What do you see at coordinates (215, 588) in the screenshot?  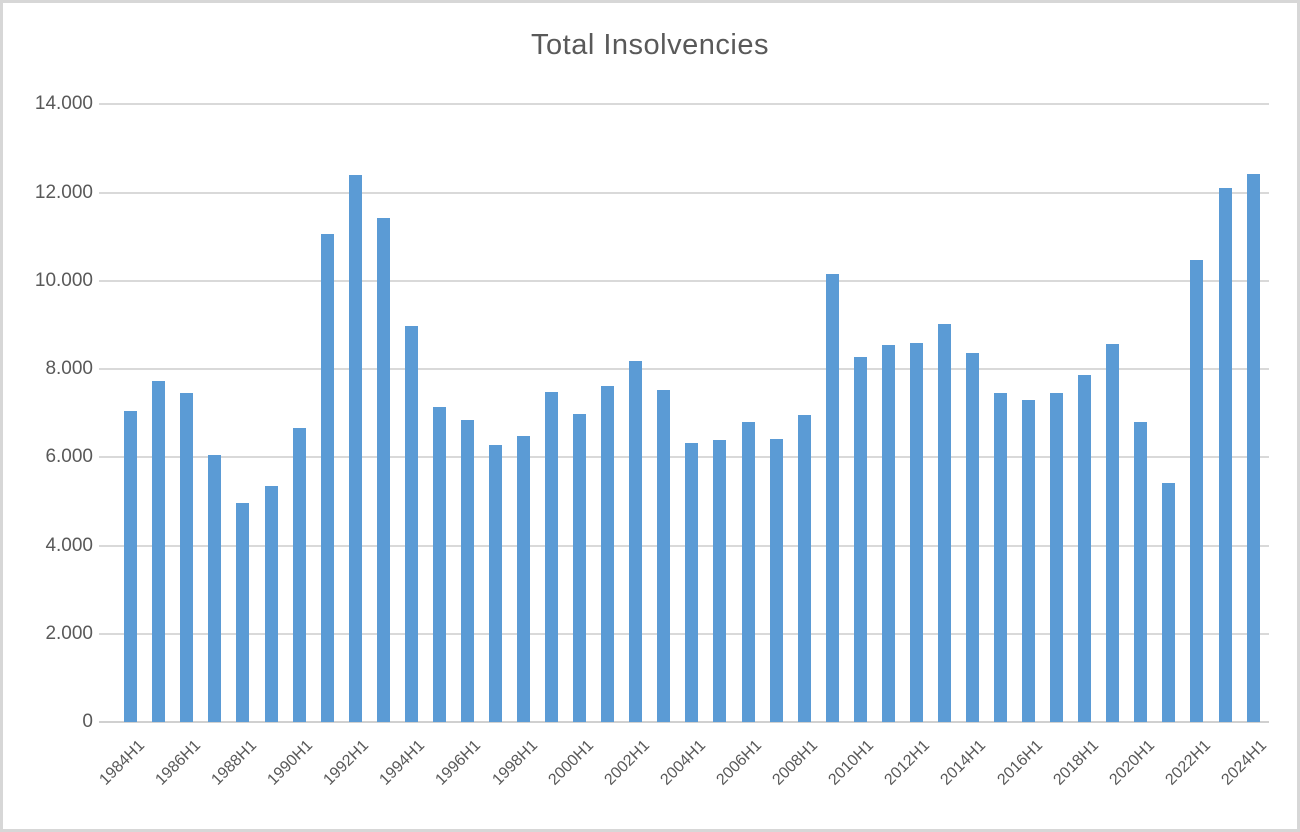 I see `bar-1987H1` at bounding box center [215, 588].